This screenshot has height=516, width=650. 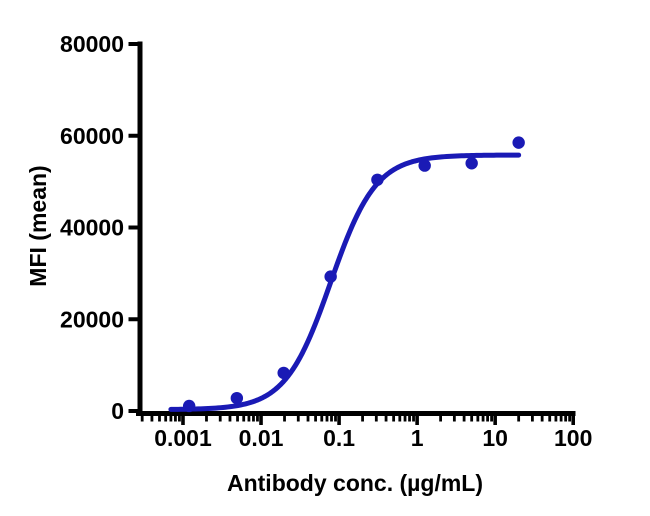 What do you see at coordinates (92, 44) in the screenshot?
I see `y-tick-label: 80000` at bounding box center [92, 44].